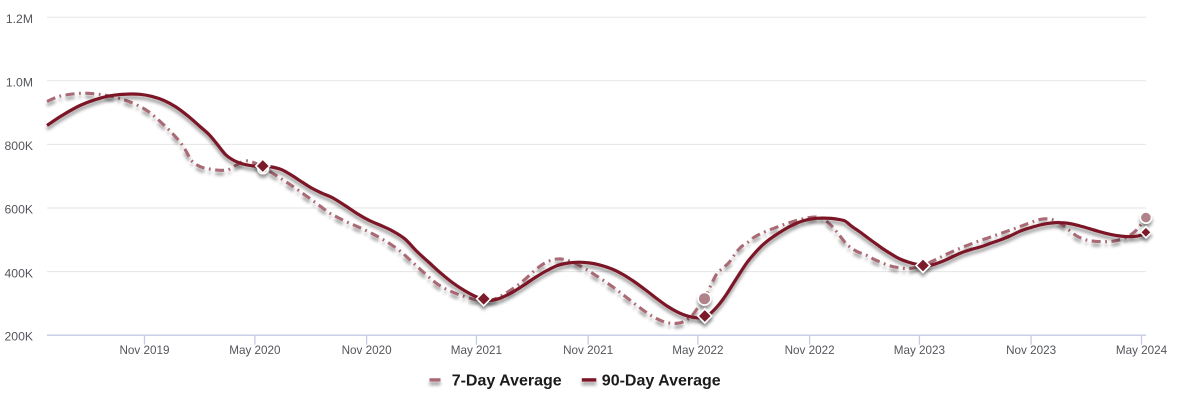 Image resolution: width=1177 pixels, height=412 pixels. Describe the element at coordinates (19, 210) in the screenshot. I see `svg-text: 600K` at that location.